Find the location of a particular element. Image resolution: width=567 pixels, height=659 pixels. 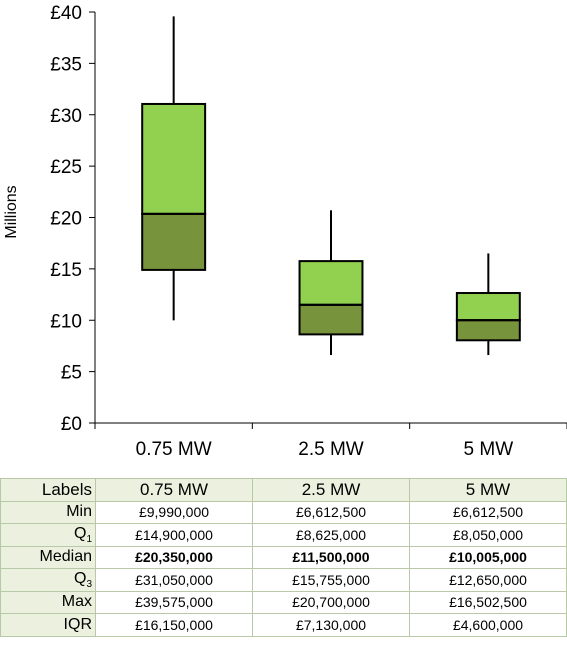

table-header-row: Labels 0.75 MW 2.5 MW 5 MW is located at coordinates (283, 490).